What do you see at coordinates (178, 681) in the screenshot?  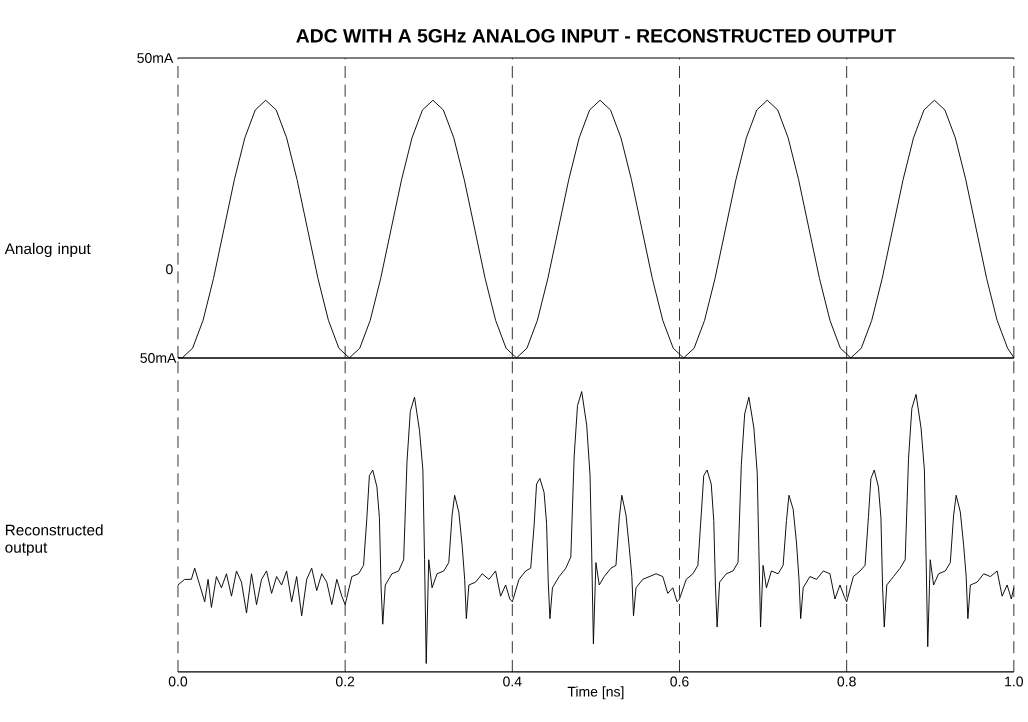 I see `x-tick-label: 0.0` at bounding box center [178, 681].